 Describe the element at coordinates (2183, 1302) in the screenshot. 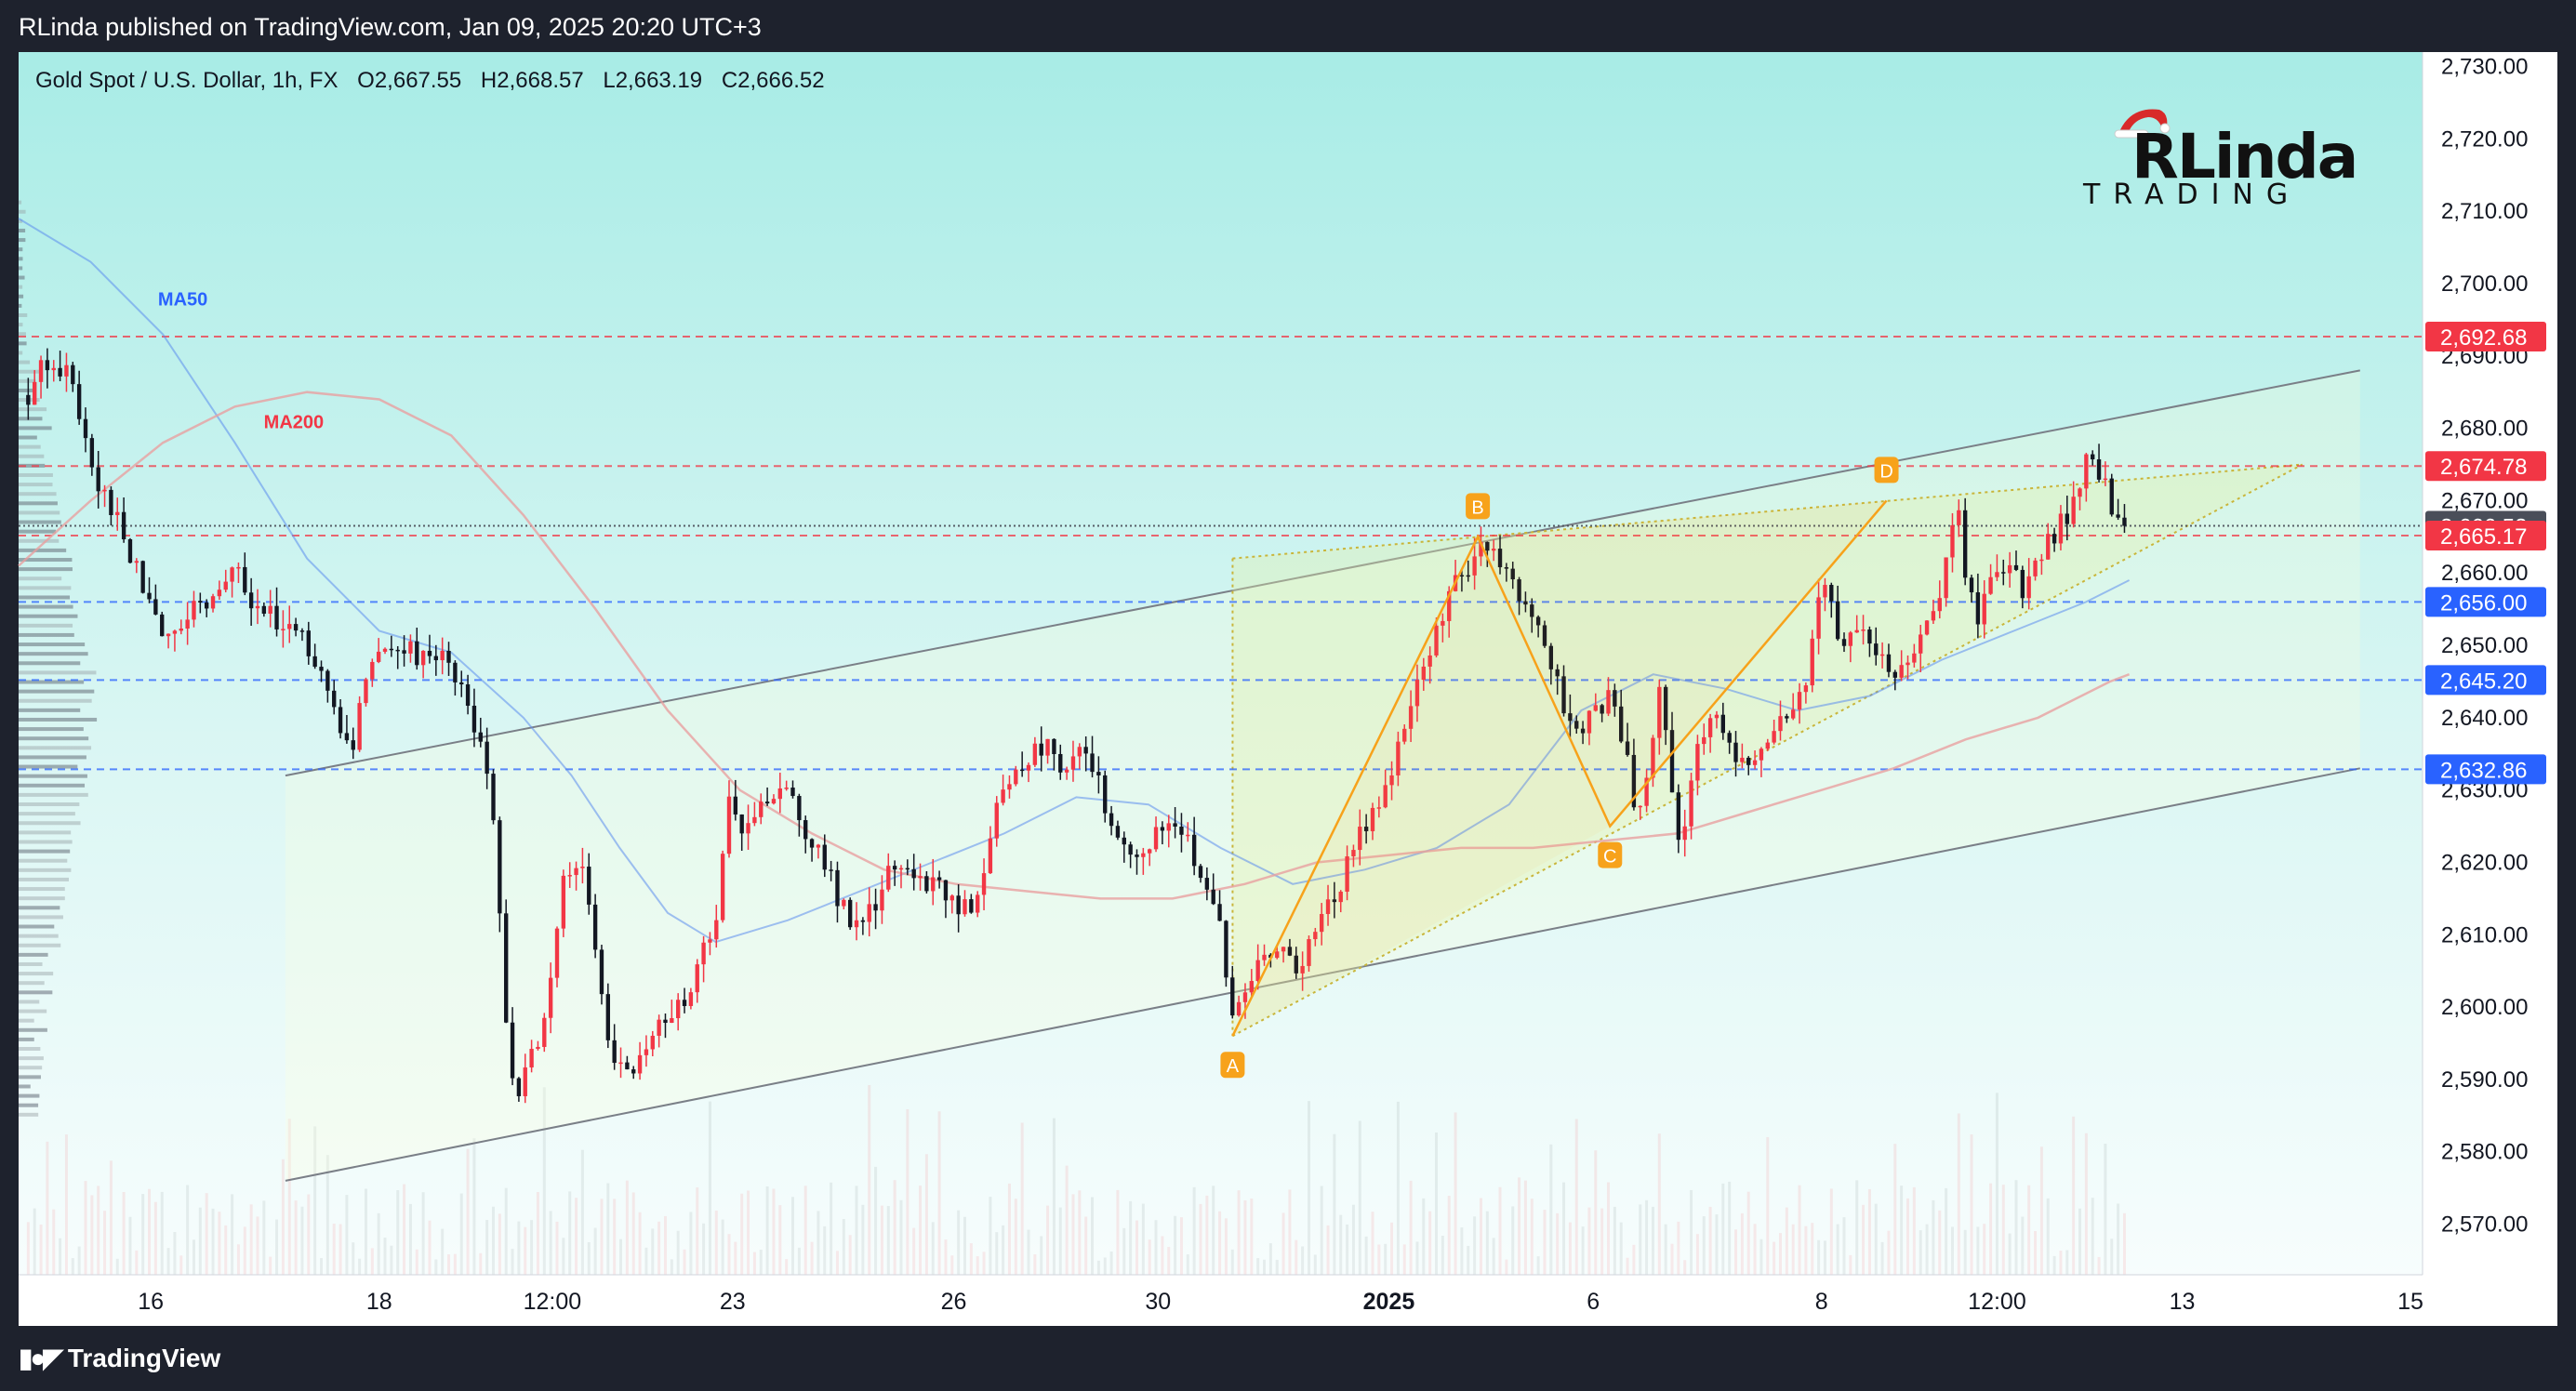

I see `time-tick-label: 13` at that location.